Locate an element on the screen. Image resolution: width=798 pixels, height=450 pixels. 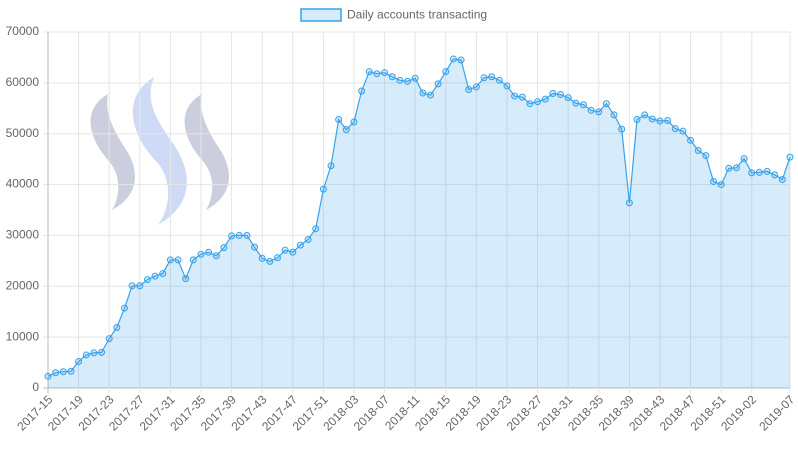
logo-watermark is located at coordinates (159, 151).